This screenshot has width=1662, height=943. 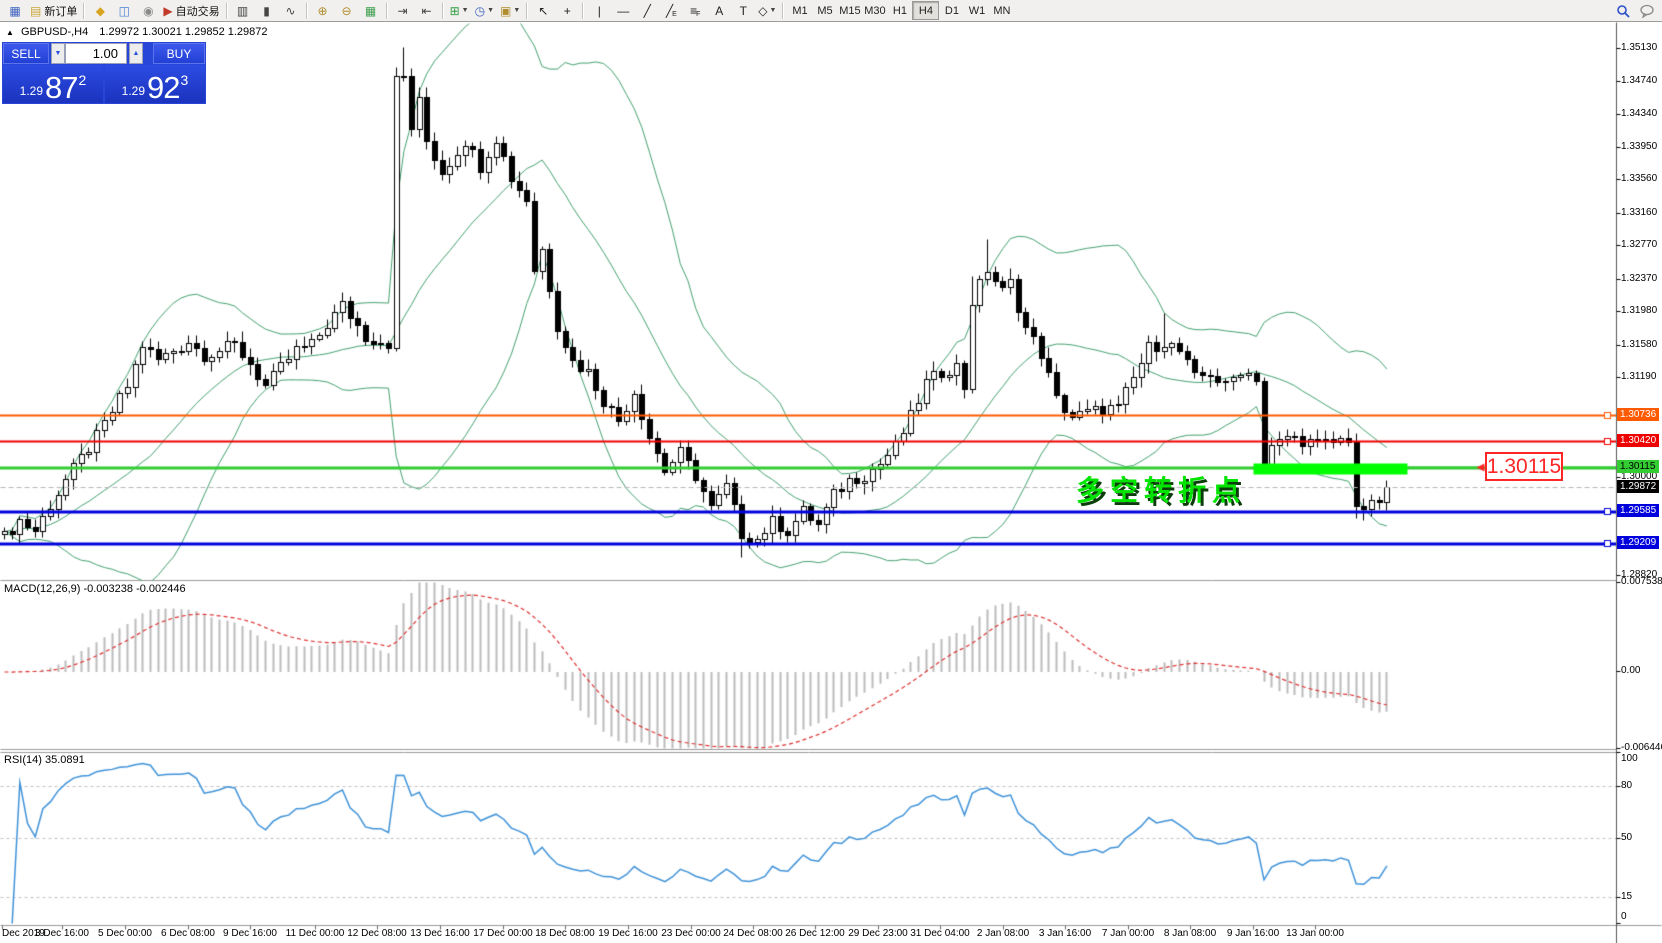 What do you see at coordinates (1524, 466) in the screenshot?
I see `price-callout-box: 1.30115` at bounding box center [1524, 466].